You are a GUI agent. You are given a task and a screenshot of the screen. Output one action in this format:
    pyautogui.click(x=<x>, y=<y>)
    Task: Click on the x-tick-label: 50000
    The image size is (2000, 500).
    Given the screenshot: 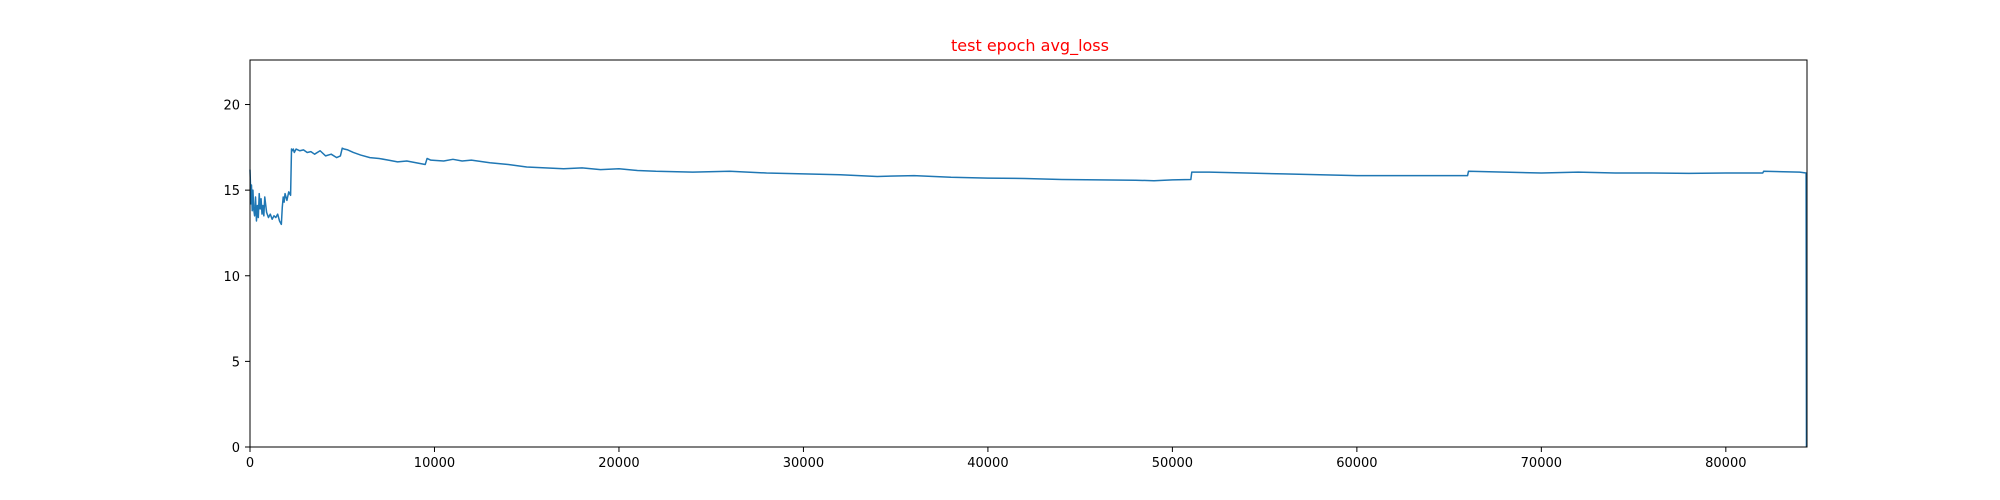 What is the action you would take?
    pyautogui.click(x=1172, y=463)
    